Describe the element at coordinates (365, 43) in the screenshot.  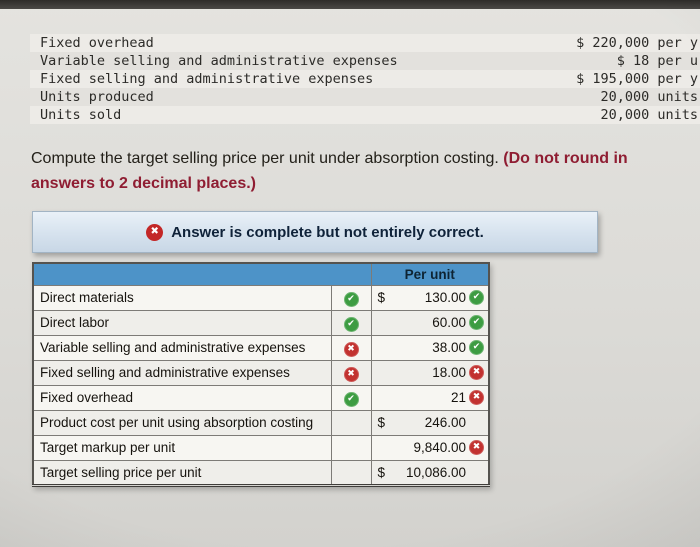
I see `problem-data-row: Fixed overhead $ 220,000 per y` at that location.